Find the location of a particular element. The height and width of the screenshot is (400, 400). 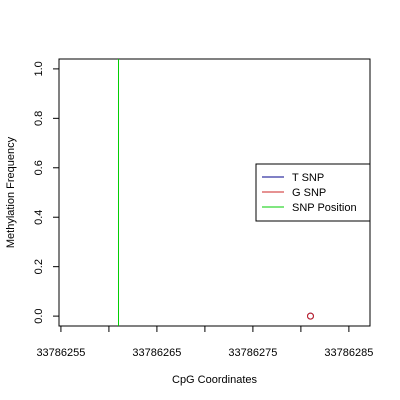

x-axis-title: CpG Coordinates is located at coordinates (214, 380).